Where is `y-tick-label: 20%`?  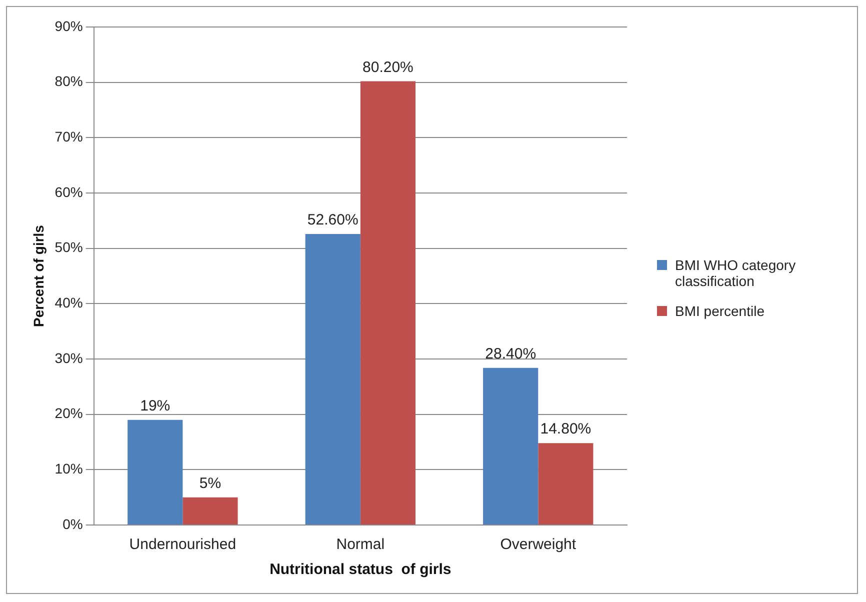 y-tick-label: 20% is located at coordinates (68, 413).